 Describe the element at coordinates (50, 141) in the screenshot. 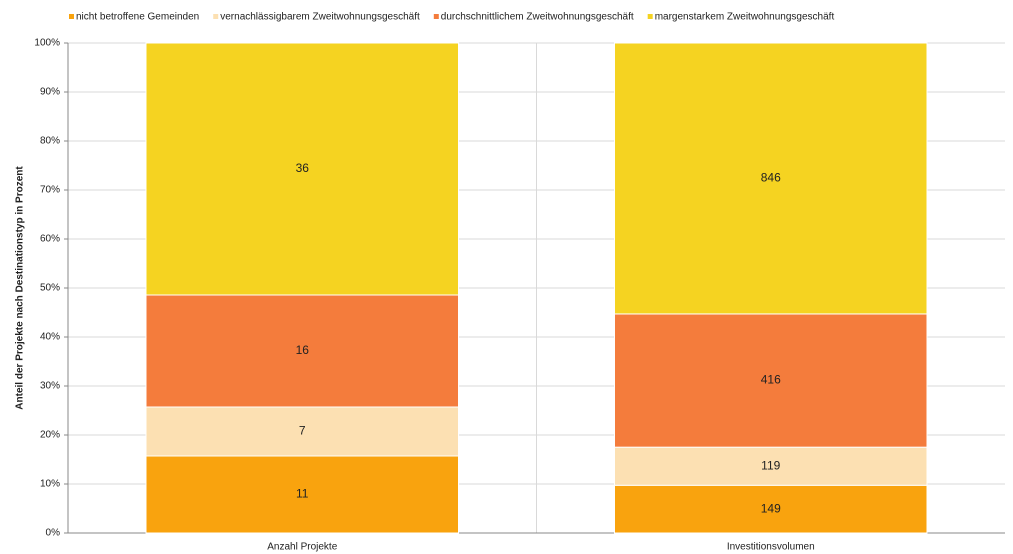

I see `y-tick-label: 80%` at that location.